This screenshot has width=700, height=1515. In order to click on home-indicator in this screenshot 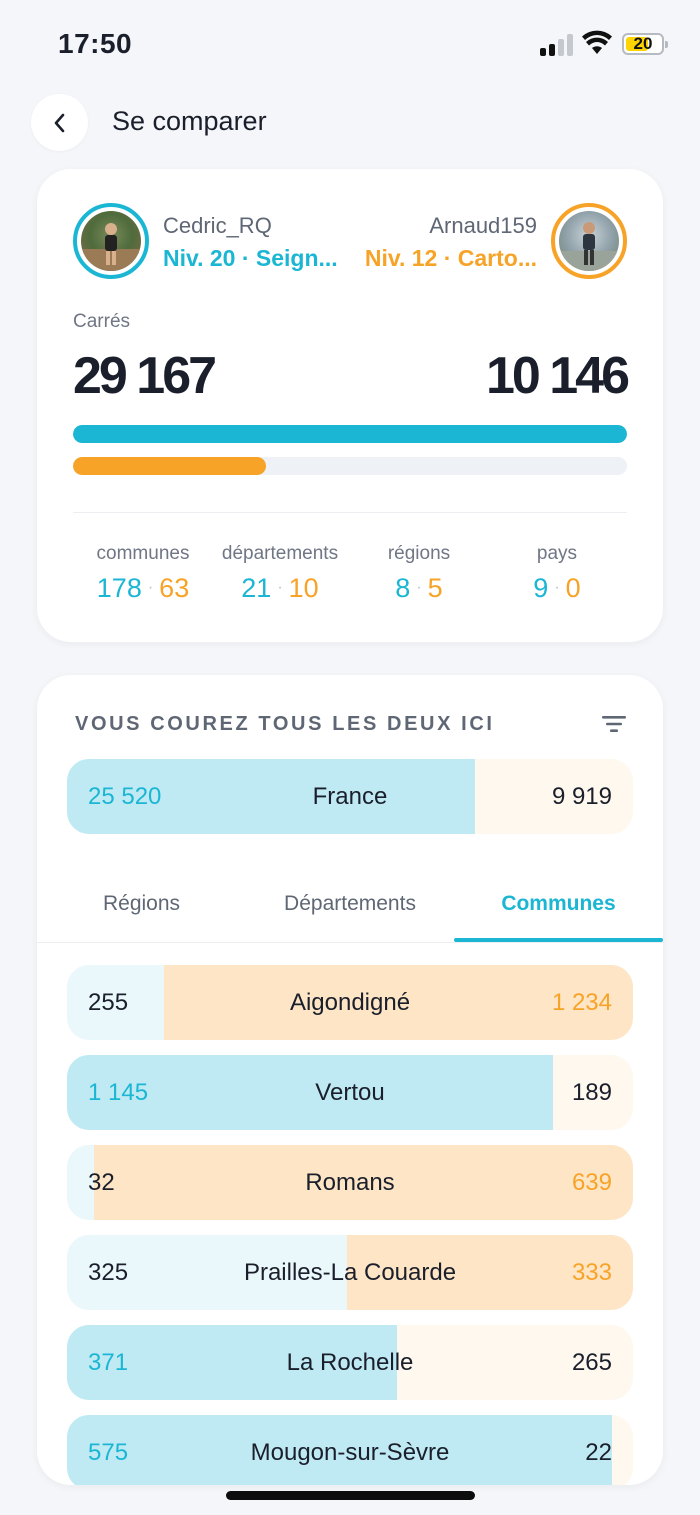, I will do `click(350, 1495)`.